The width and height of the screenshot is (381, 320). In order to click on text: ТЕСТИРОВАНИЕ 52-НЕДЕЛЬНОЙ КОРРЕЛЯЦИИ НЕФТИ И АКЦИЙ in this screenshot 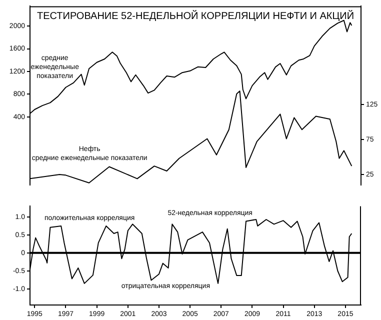, I will do `click(195, 15)`.